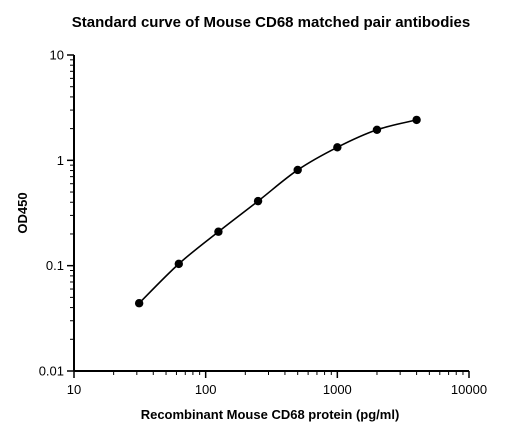  I want to click on x-axis-ticks: 10 100 1000 10000, so click(277, 384).